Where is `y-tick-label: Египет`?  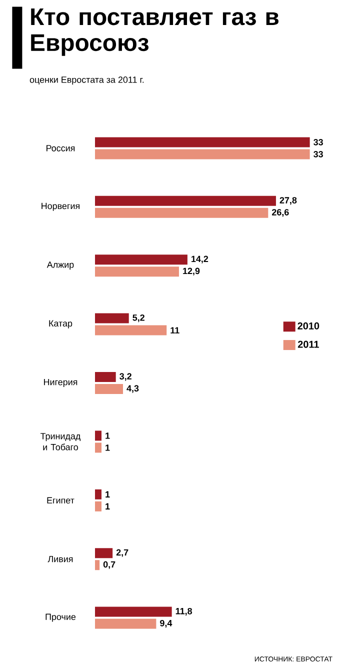 y-tick-label: Египет is located at coordinates (60, 500).